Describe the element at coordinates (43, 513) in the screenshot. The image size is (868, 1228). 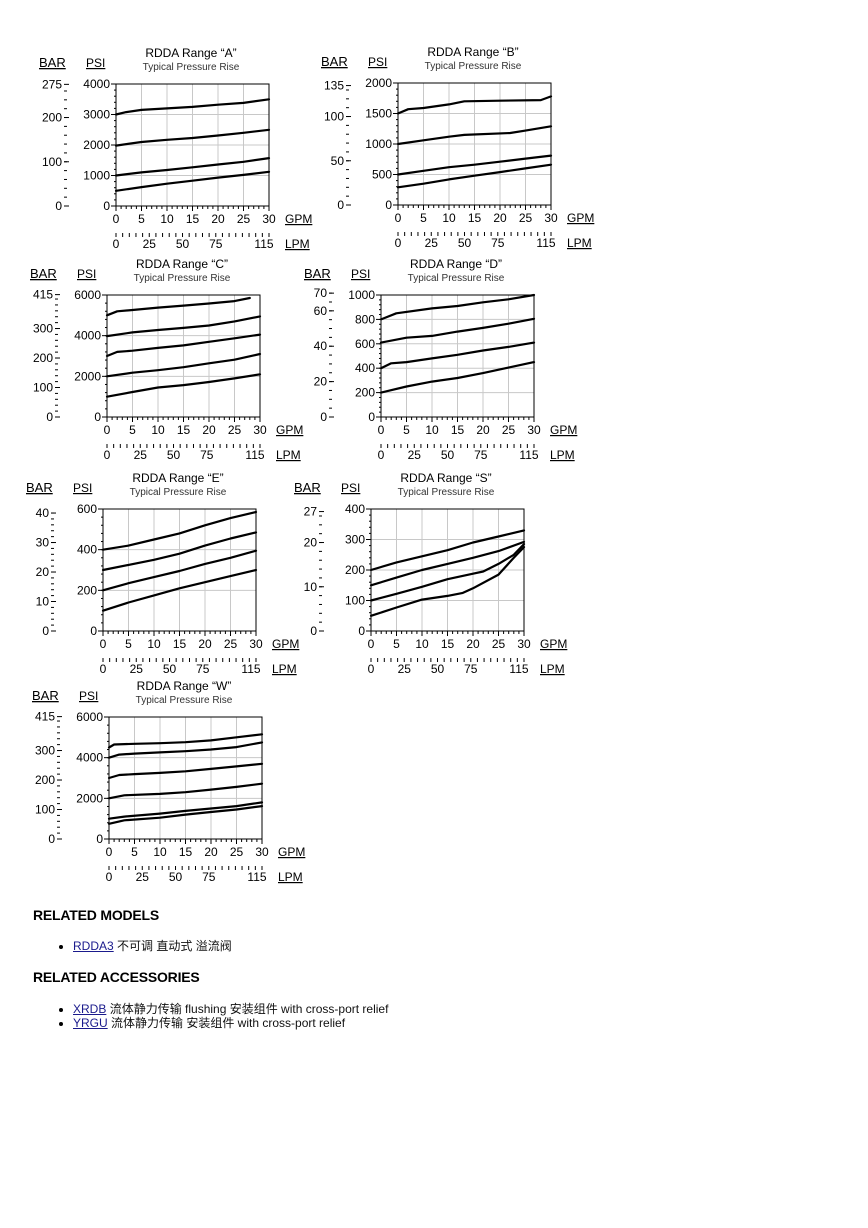
I see `bar-tick-label: 40` at that location.